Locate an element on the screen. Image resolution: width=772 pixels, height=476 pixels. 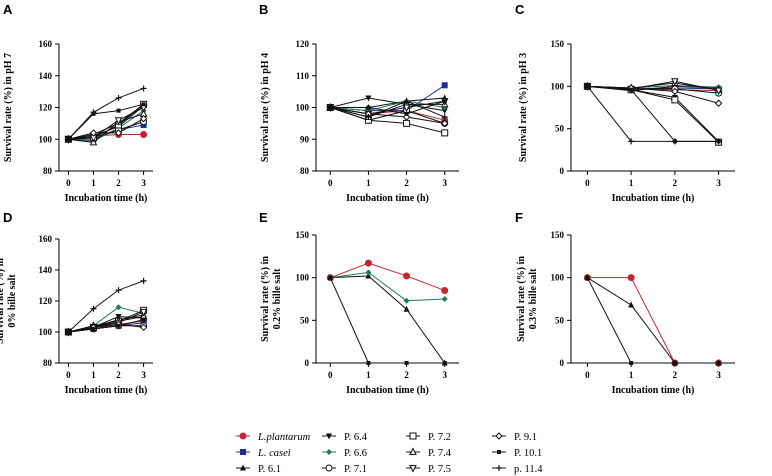
legend-label: P. 7.4 is located at coordinates (440, 453).